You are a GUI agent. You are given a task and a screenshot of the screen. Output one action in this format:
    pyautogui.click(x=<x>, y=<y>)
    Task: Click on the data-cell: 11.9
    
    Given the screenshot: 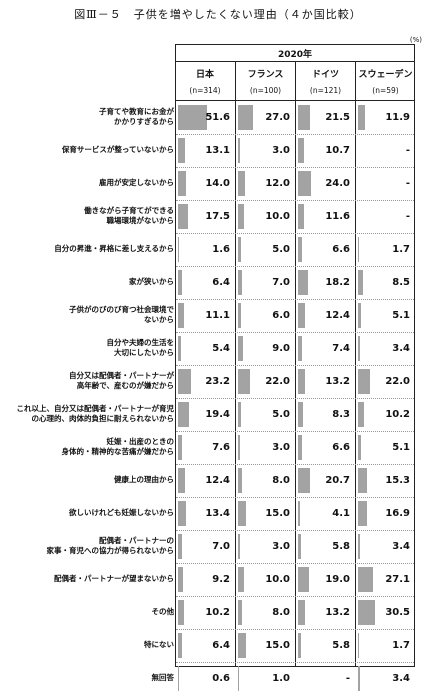 What is the action you would take?
    pyautogui.click(x=386, y=117)
    